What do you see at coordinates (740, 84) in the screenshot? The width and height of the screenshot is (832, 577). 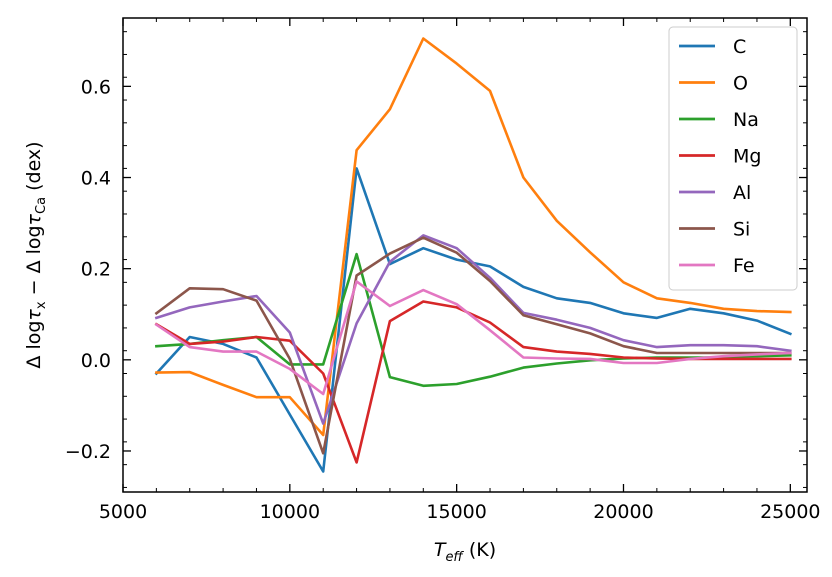 I see `legend-label-o: O` at bounding box center [740, 84].